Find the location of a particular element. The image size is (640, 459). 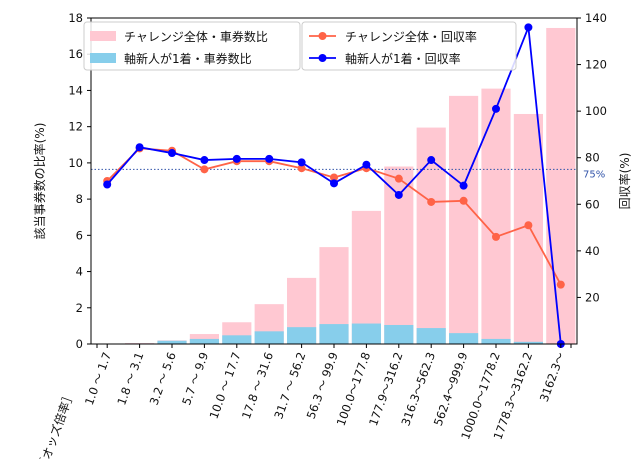

x-tick-label-7: 56.3 ～ 99.9 is located at coordinates (322, 385).